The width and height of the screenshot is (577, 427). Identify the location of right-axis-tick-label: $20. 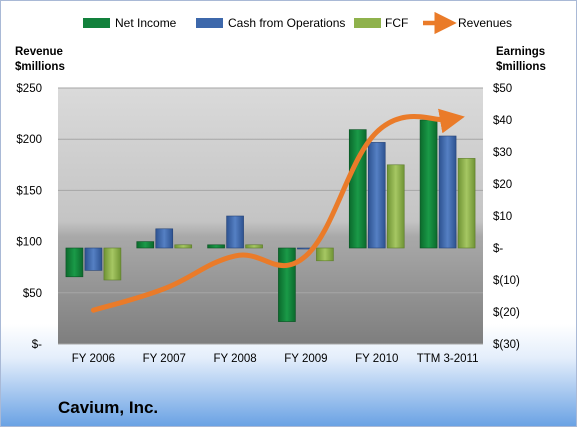
(502, 185).